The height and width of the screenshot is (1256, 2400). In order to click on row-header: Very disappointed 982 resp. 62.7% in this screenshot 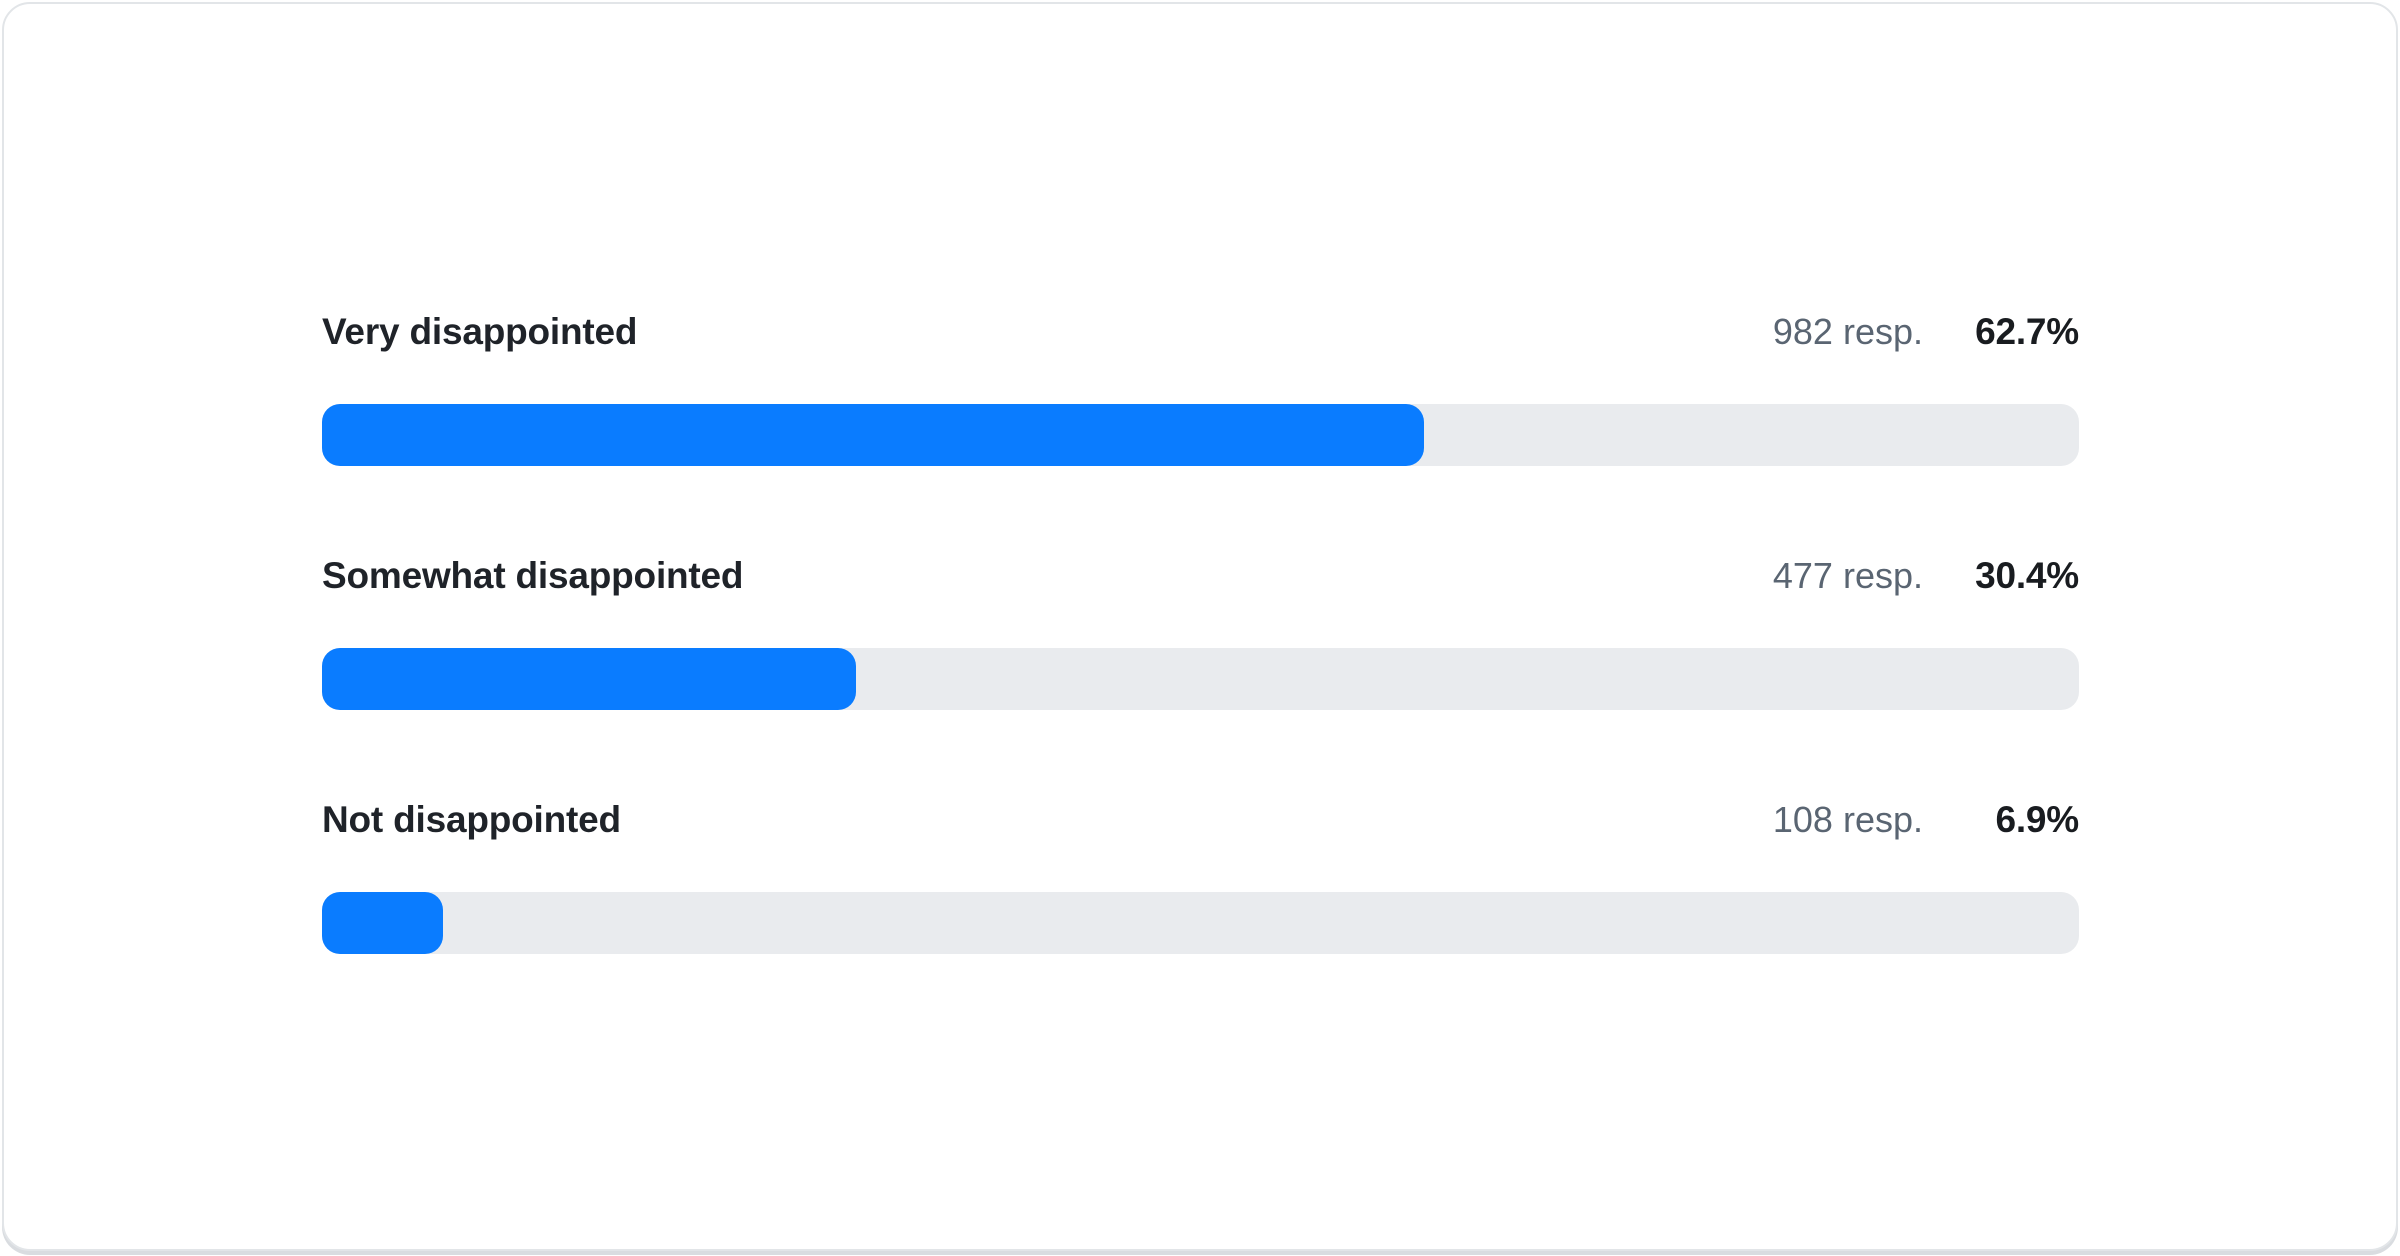, I will do `click(1200, 332)`.